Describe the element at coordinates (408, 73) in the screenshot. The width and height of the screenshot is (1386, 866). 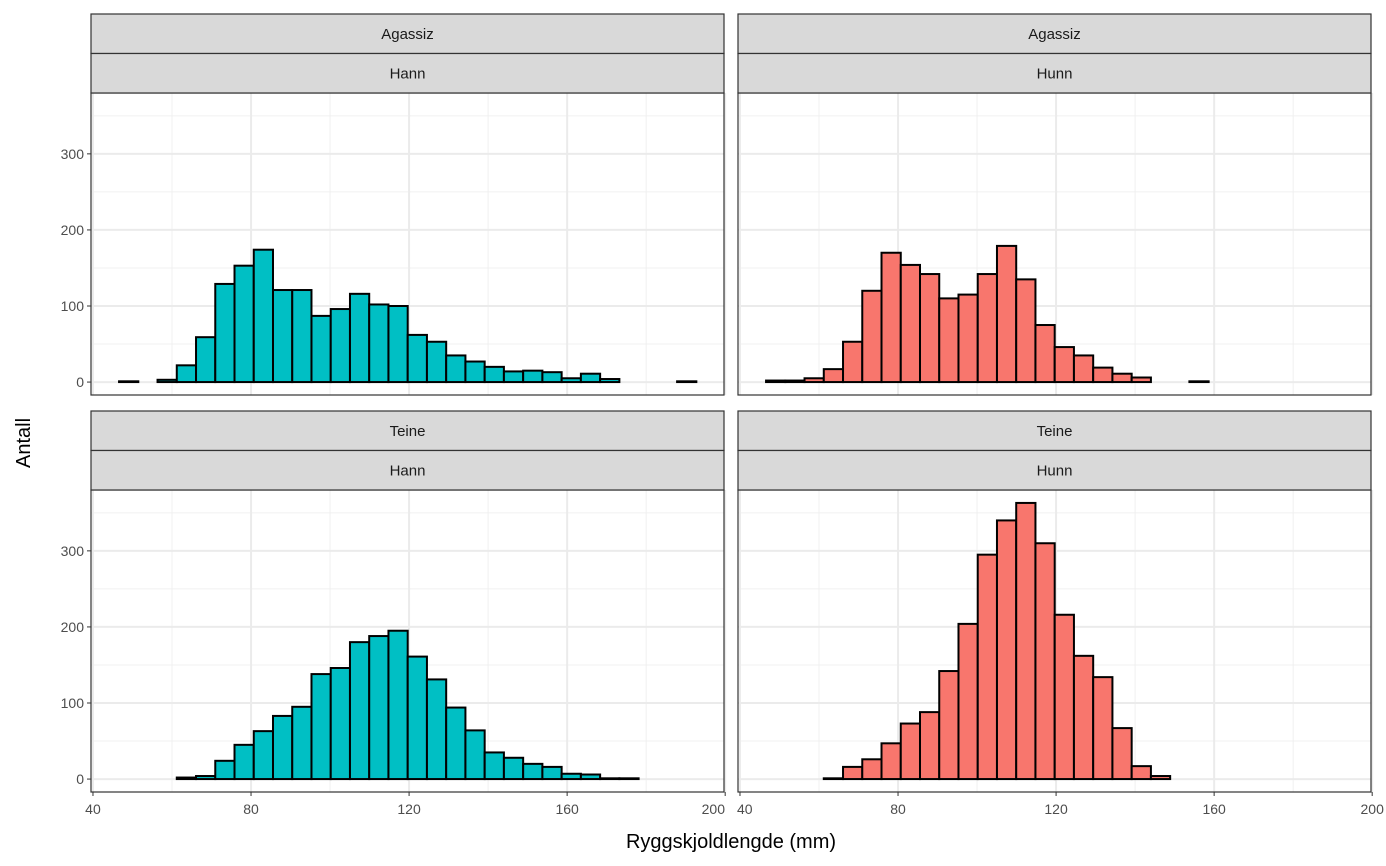
I see `strip-label-sex: Hann` at that location.